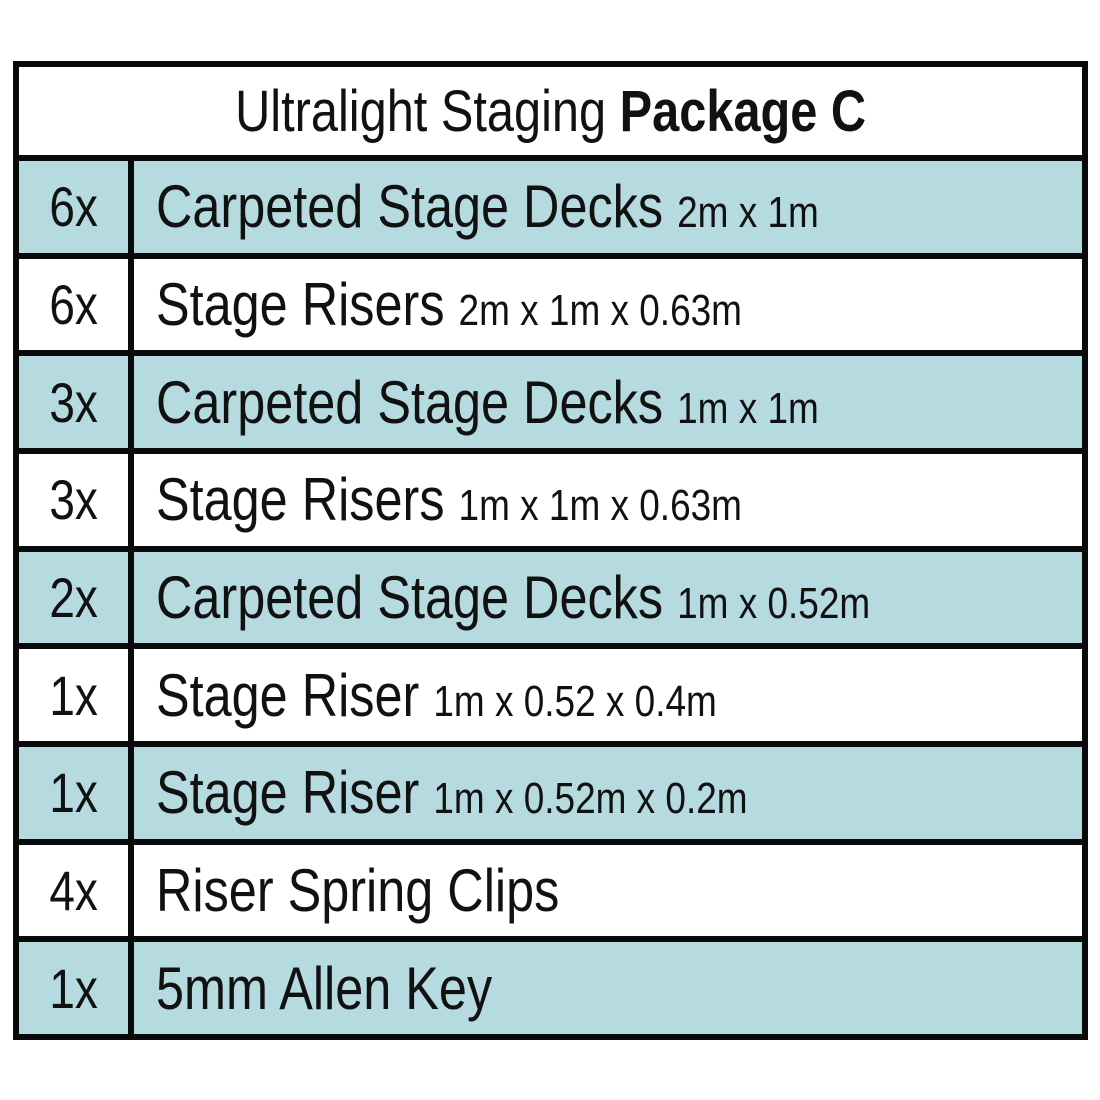 The height and width of the screenshot is (1100, 1100). Describe the element at coordinates (608, 890) in the screenshot. I see `item-cell: Riser Spring Clips` at that location.